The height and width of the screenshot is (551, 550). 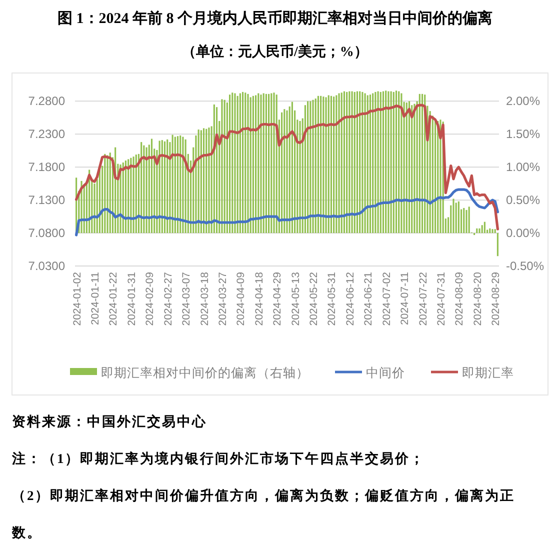 What do you see at coordinates (205, 372) in the screenshot?
I see `legend-label: 即期汇率相对中间价的偏离（右轴）` at bounding box center [205, 372].